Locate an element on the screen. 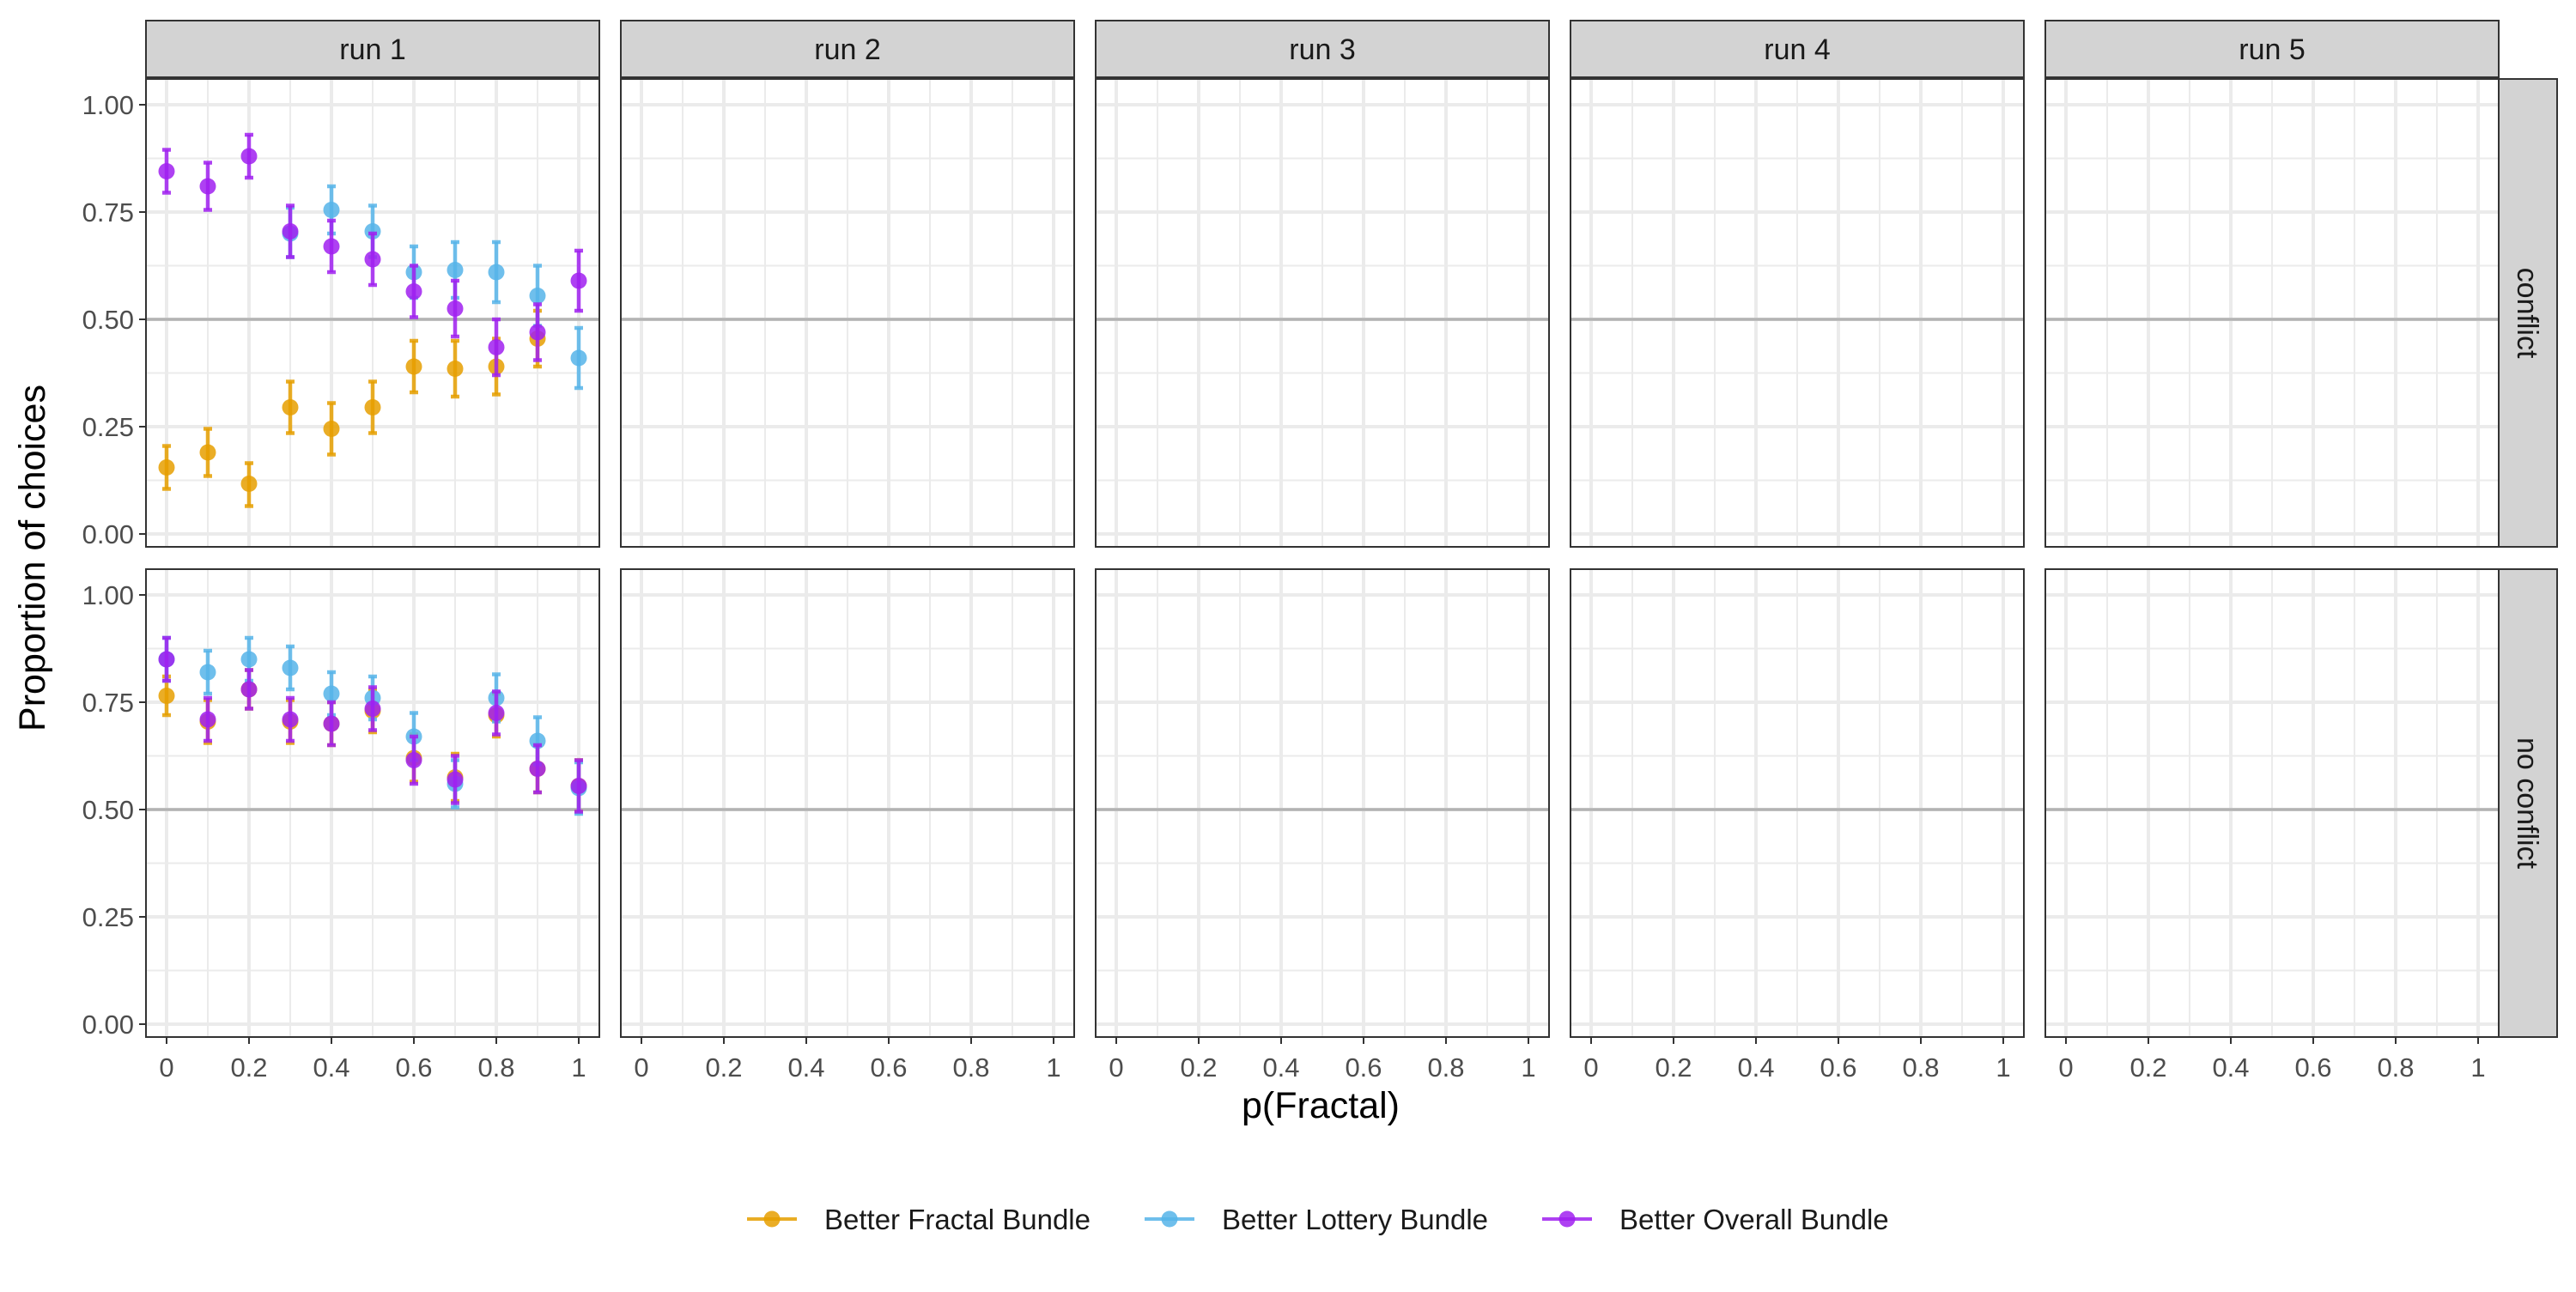  legend-label: Better Fractal Bundle is located at coordinates (958, 1219).